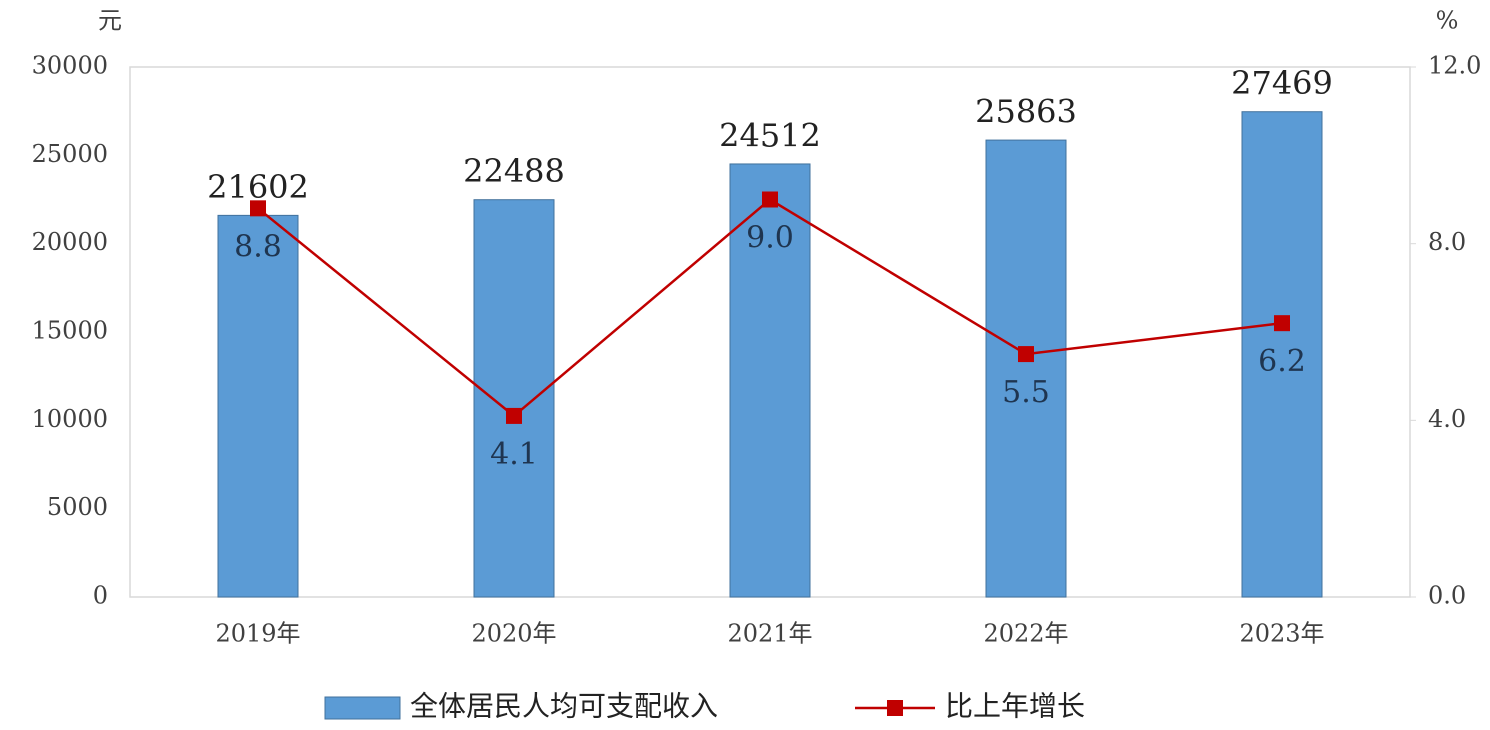  I want to click on y2-tick-label: 8.0, so click(1447, 242).